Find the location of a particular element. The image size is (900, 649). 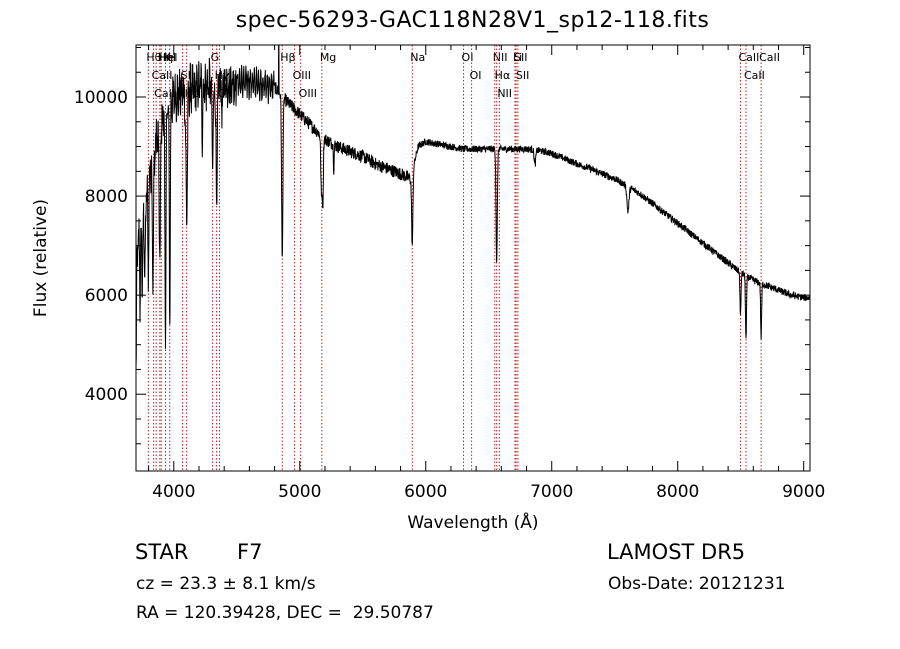

y-tick-label: 8000 is located at coordinates (106, 197).